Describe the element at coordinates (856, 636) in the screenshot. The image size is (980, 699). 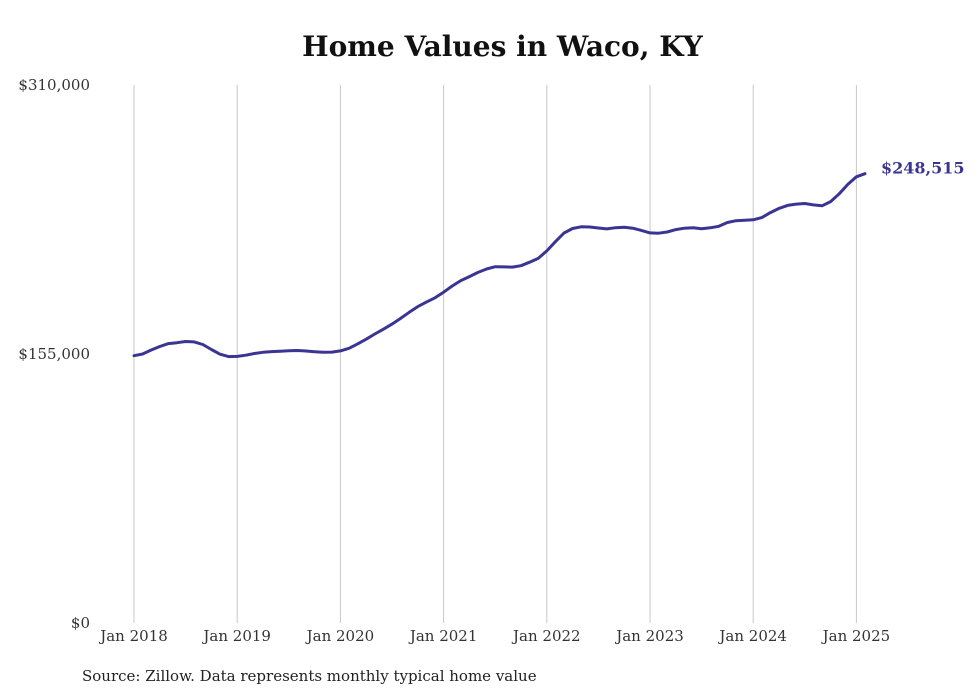
I see `x-tick-label: Jan 2025` at that location.